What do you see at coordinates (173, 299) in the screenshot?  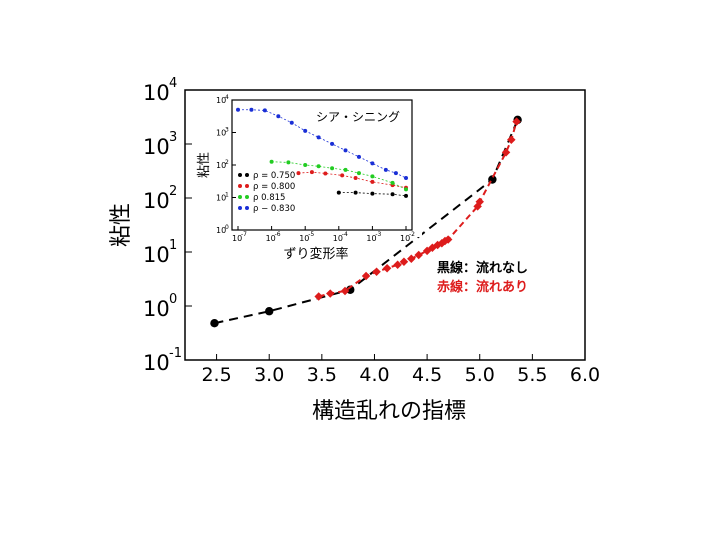 I see `y-tick-exponent: 0` at bounding box center [173, 299].